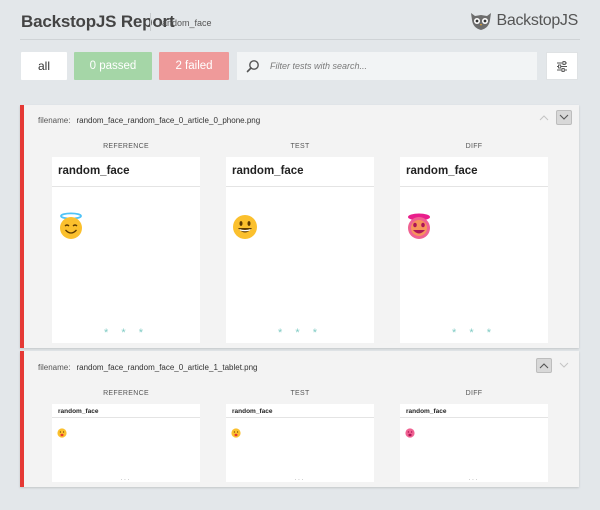  Describe the element at coordinates (300, 21) in the screenshot. I see `report-header: BackstopJS Report random_face BackstopJS` at that location.